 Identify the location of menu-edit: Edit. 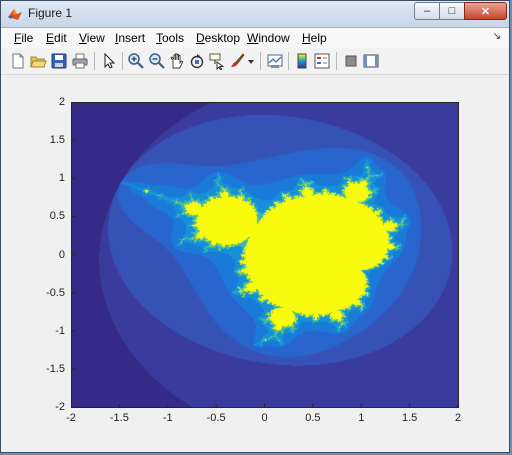
(56, 38).